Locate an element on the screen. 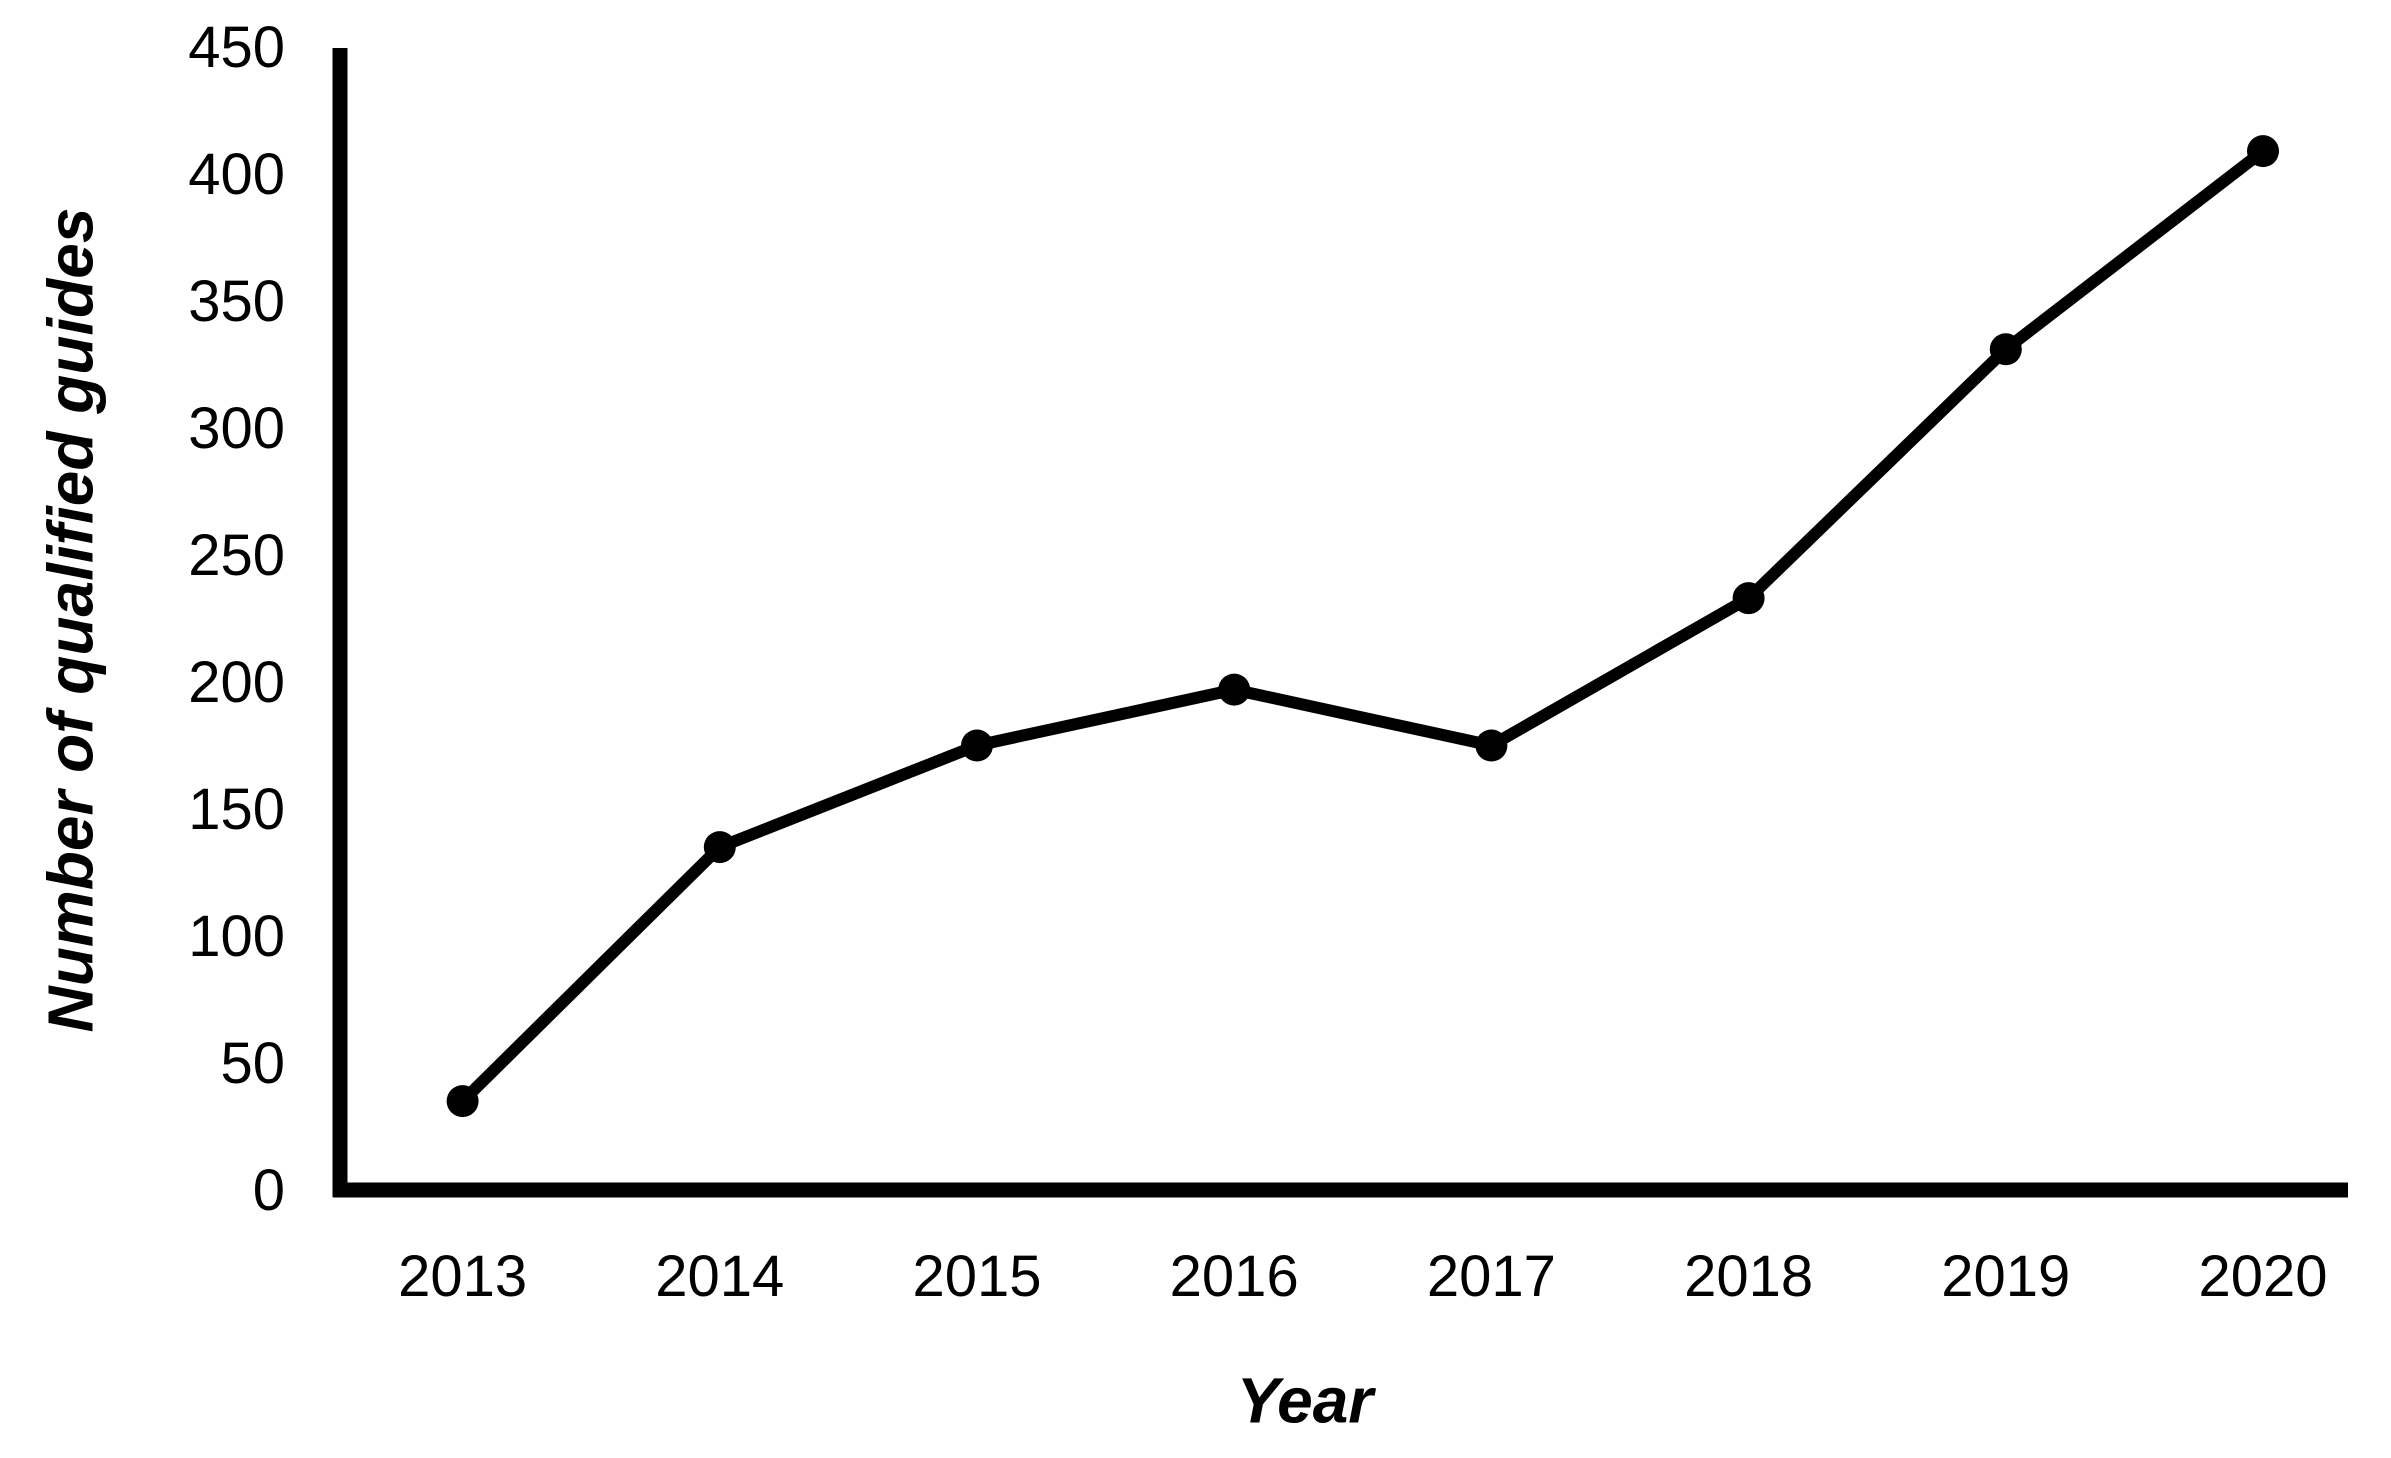 The image size is (2391, 1458). y-tick-label-350: 350 is located at coordinates (236, 301).